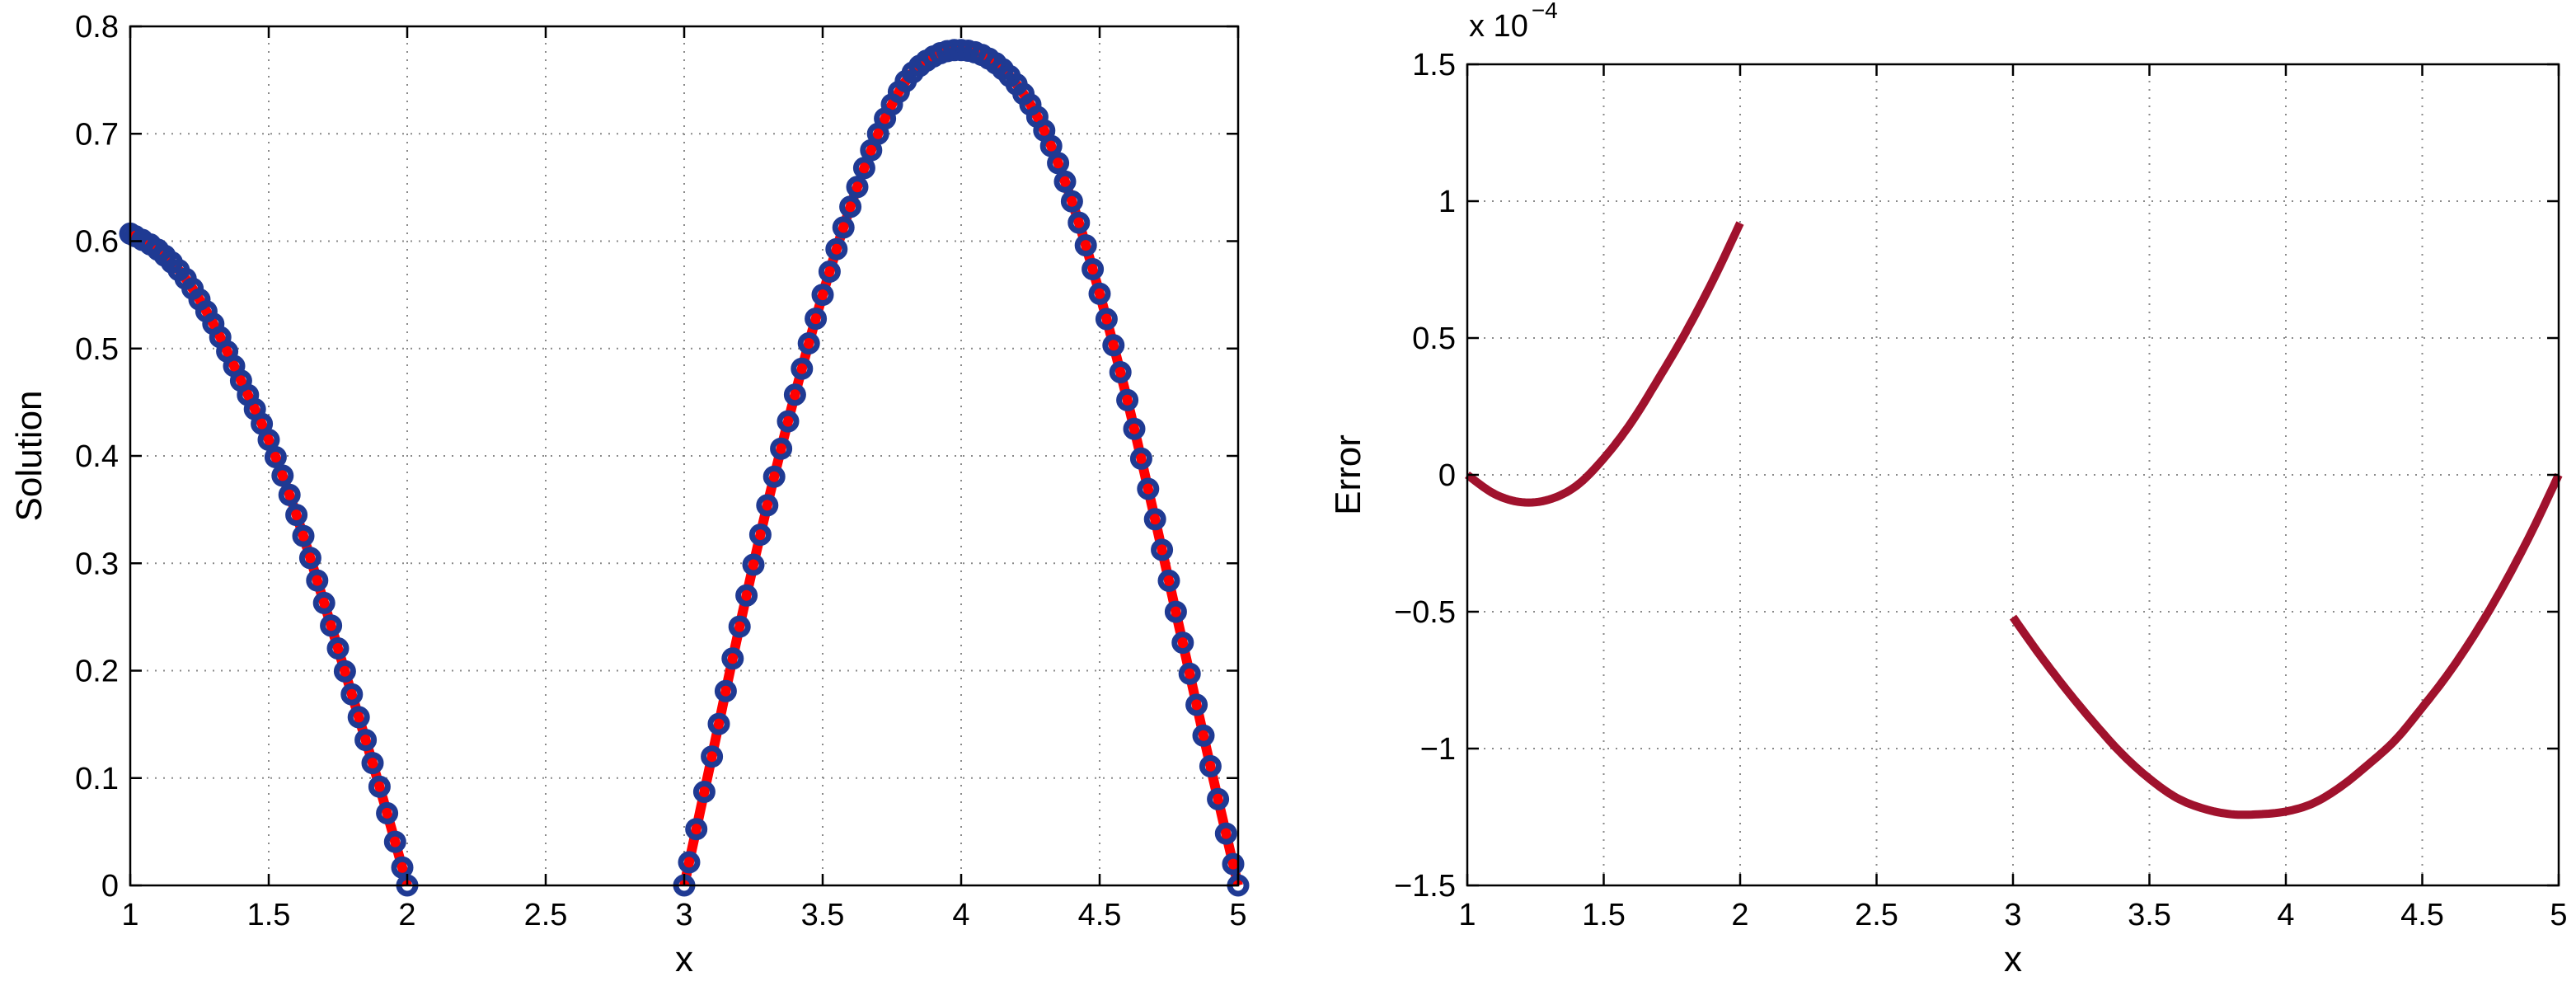 The height and width of the screenshot is (986, 2576). Describe the element at coordinates (1100, 915) in the screenshot. I see `x-tick-label: 4.5` at that location.